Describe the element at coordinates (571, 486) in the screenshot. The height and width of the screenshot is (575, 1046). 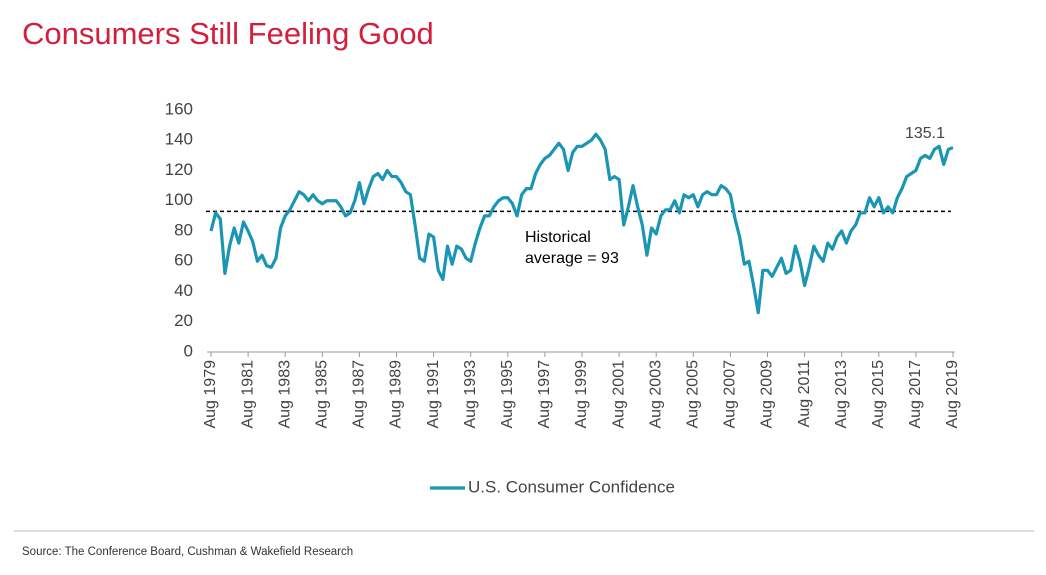
I see `legend-label: U.S. Consumer Confidence` at that location.